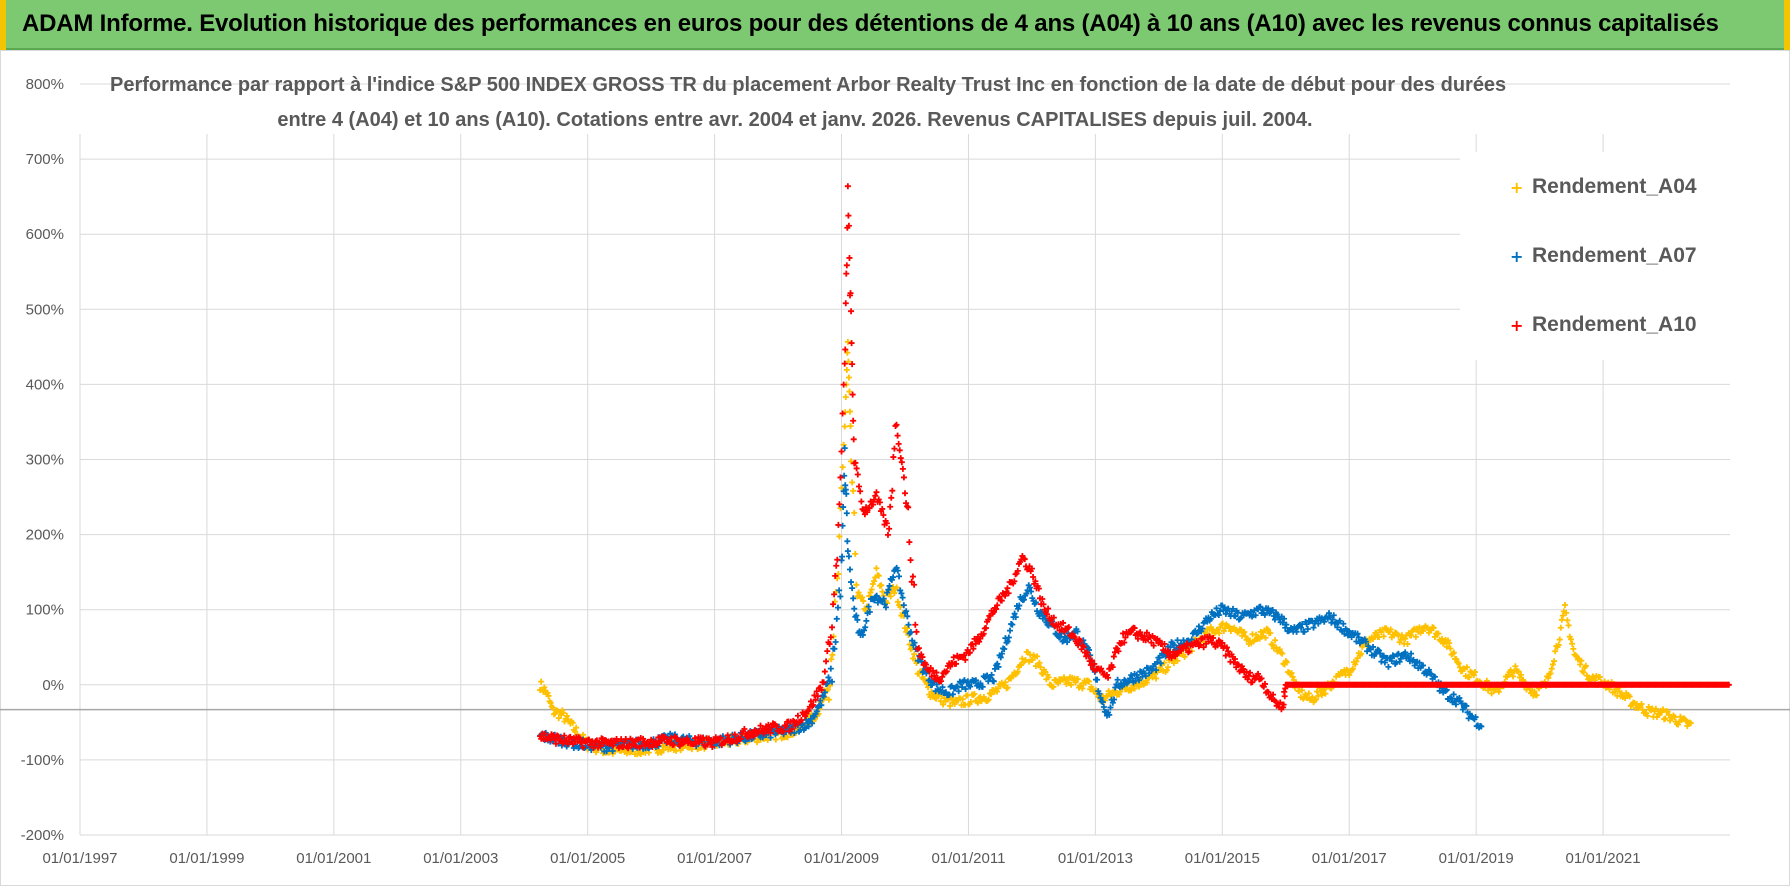  Describe the element at coordinates (1603, 325) in the screenshot. I see `legend-item-a10: + Rendement_A10` at that location.